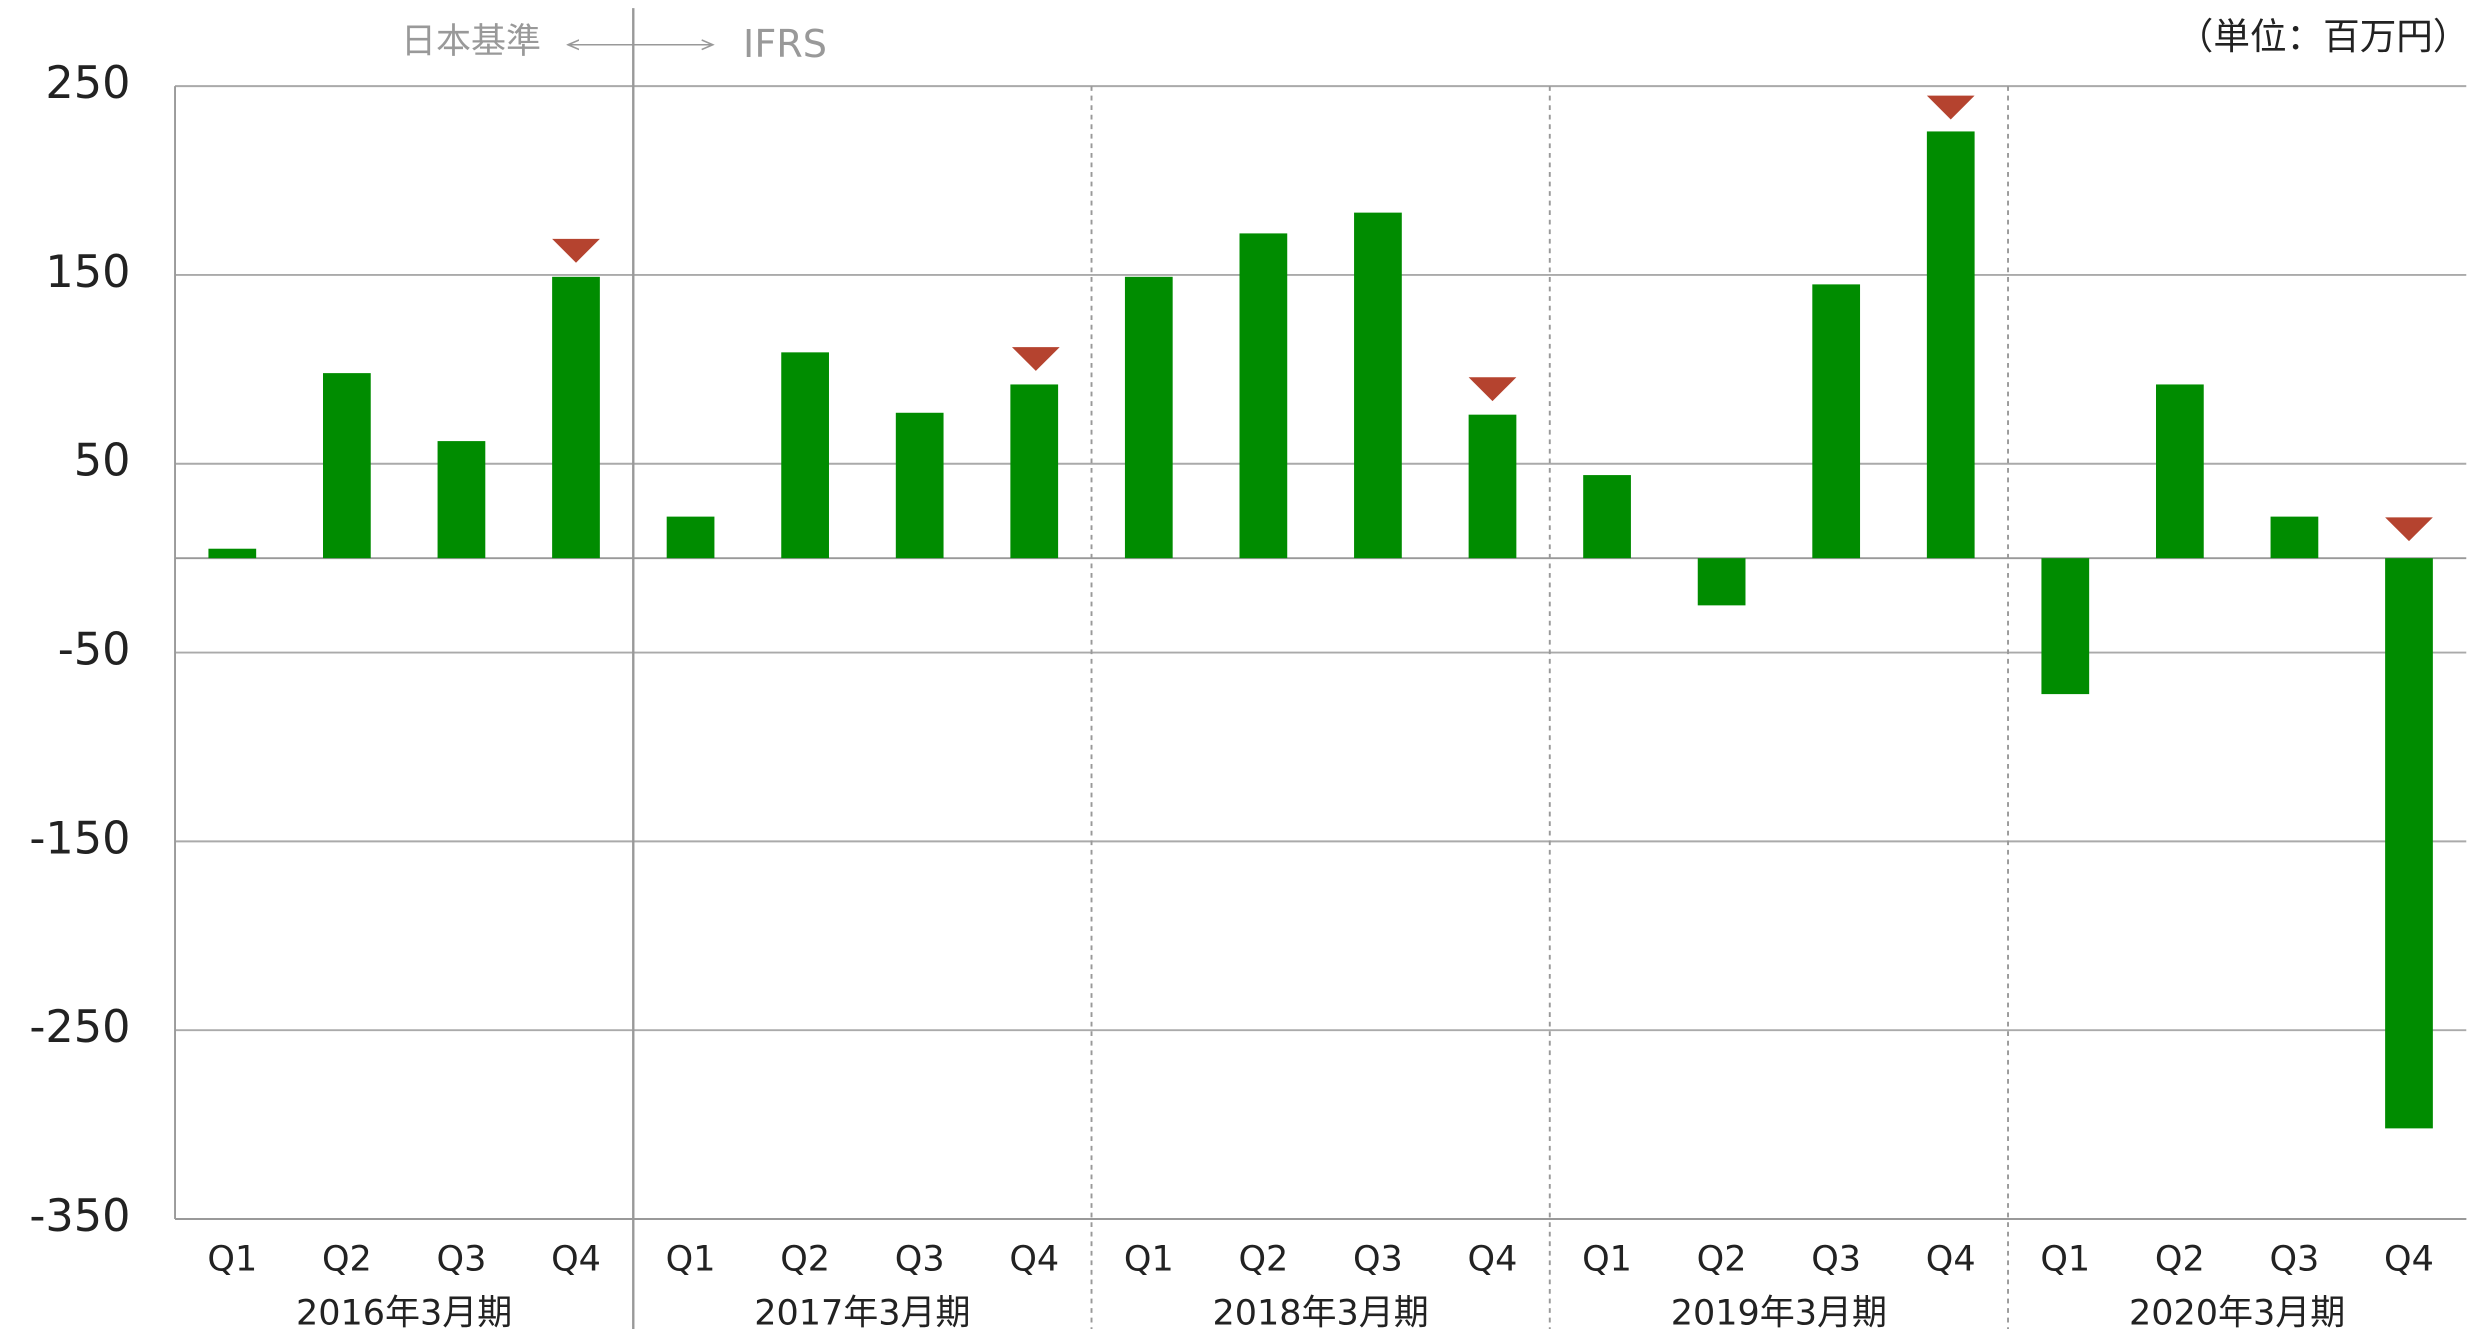 This screenshot has height=1329, width=2479. What do you see at coordinates (2323, 36) in the screenshot?
I see `unit-label: （単位：百万円）` at bounding box center [2323, 36].